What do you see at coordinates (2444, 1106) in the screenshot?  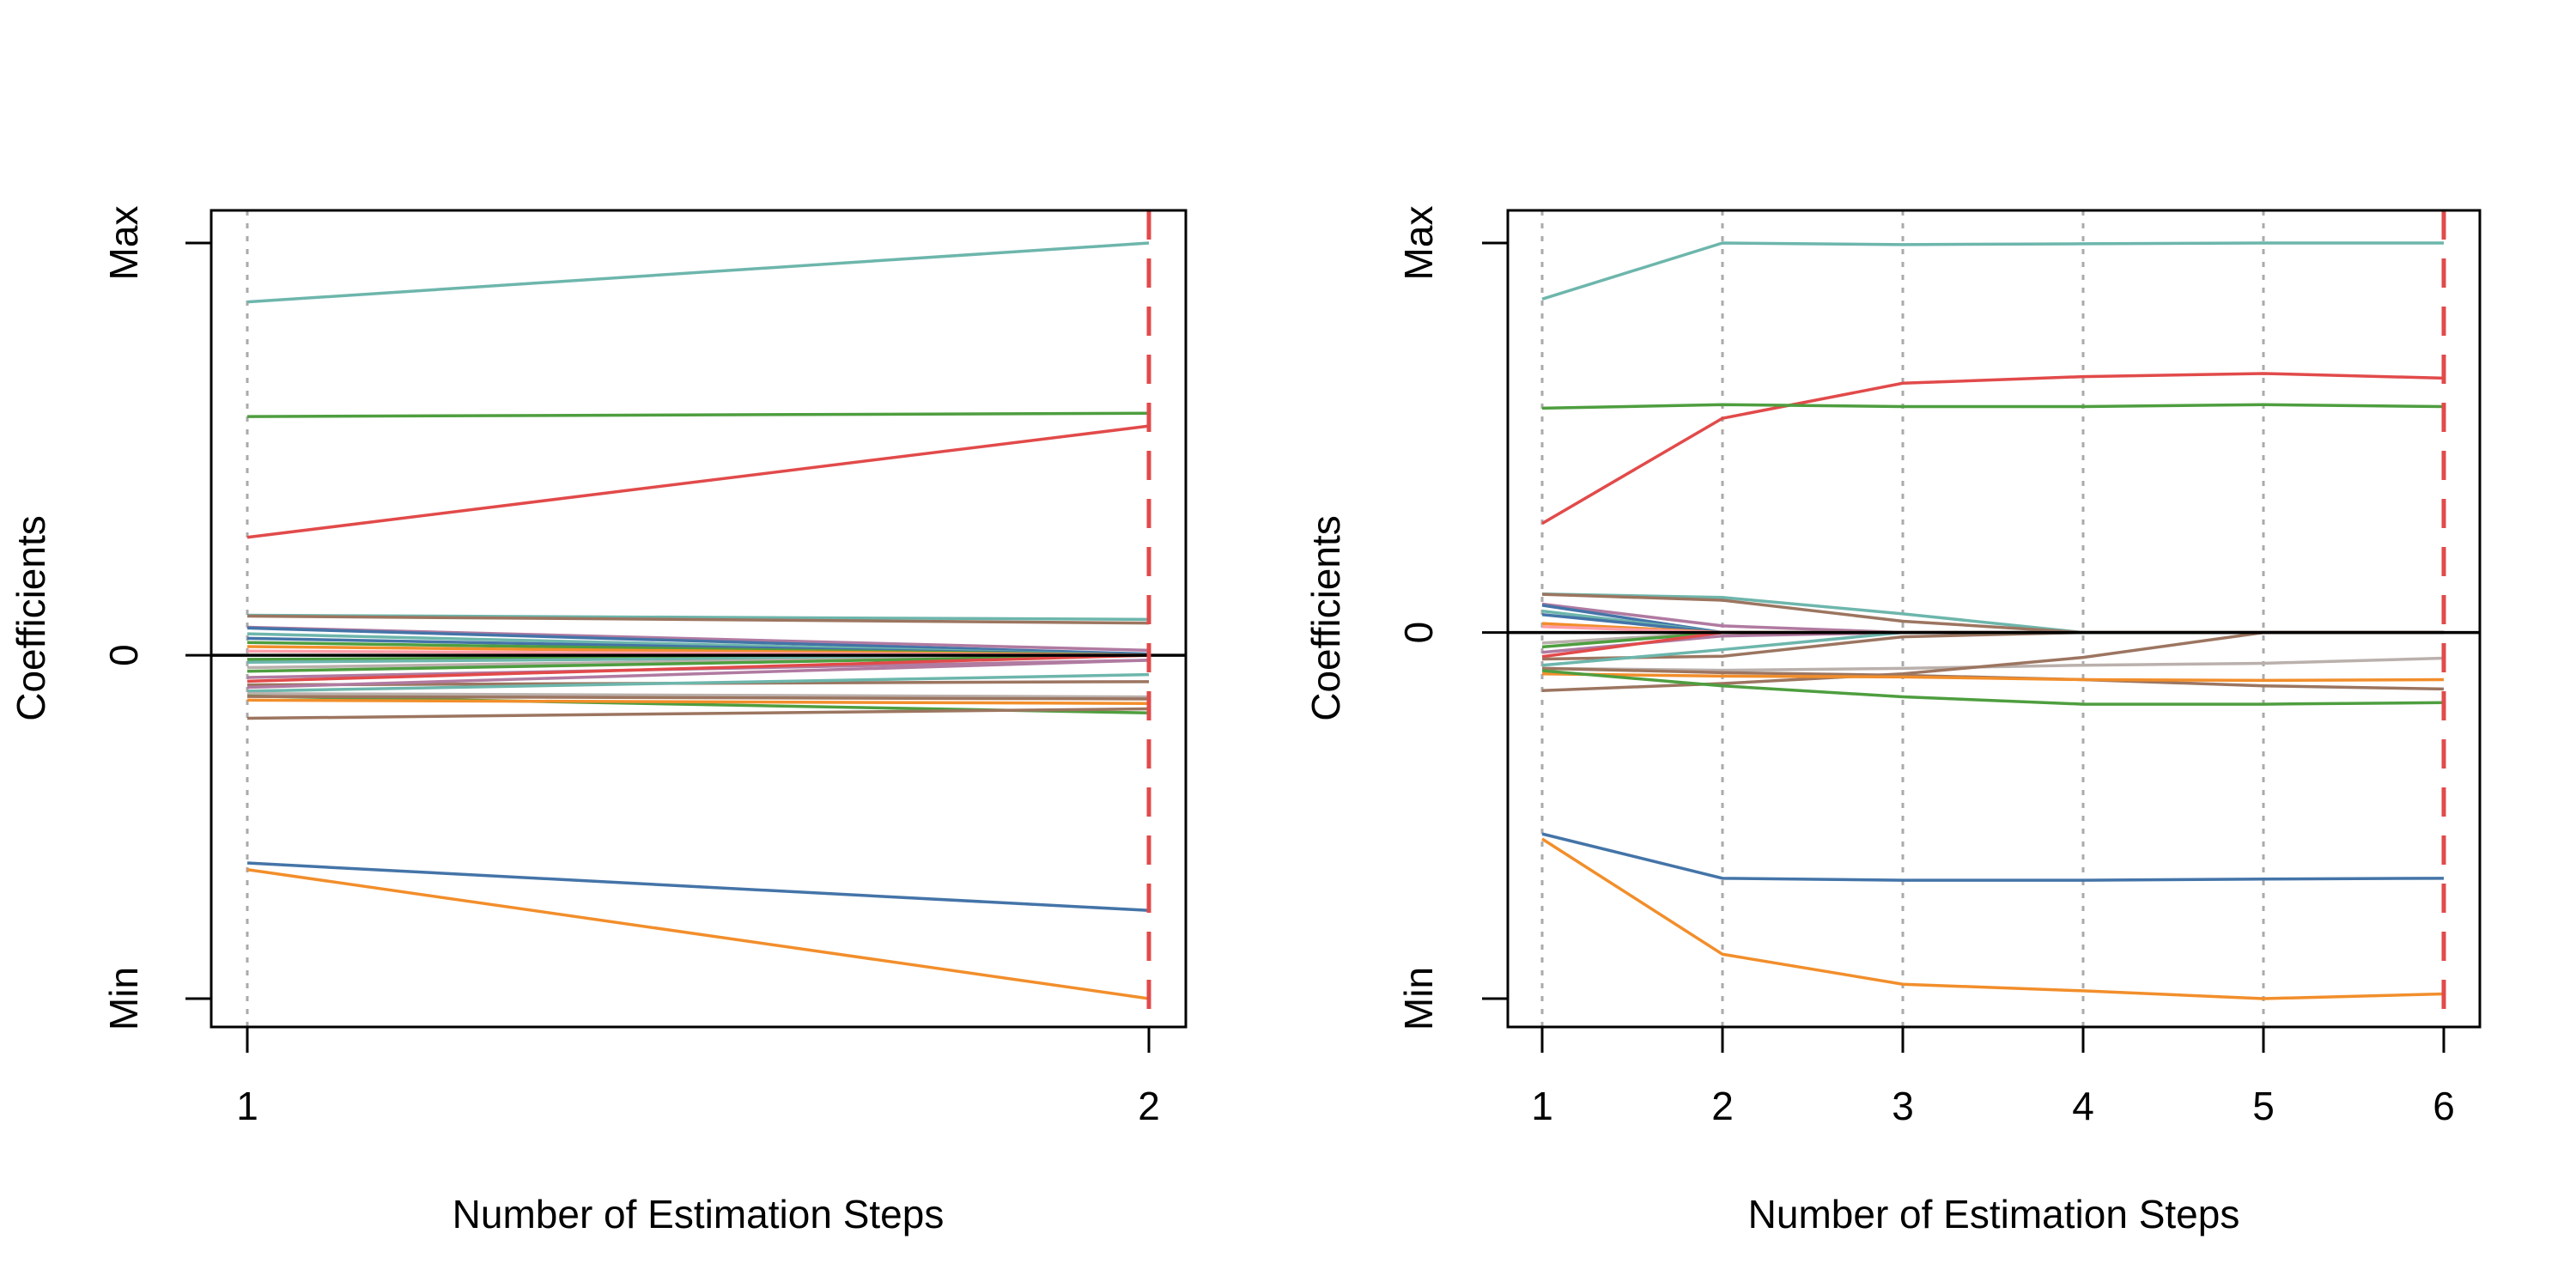 I see `x-tick-label: 6` at bounding box center [2444, 1106].